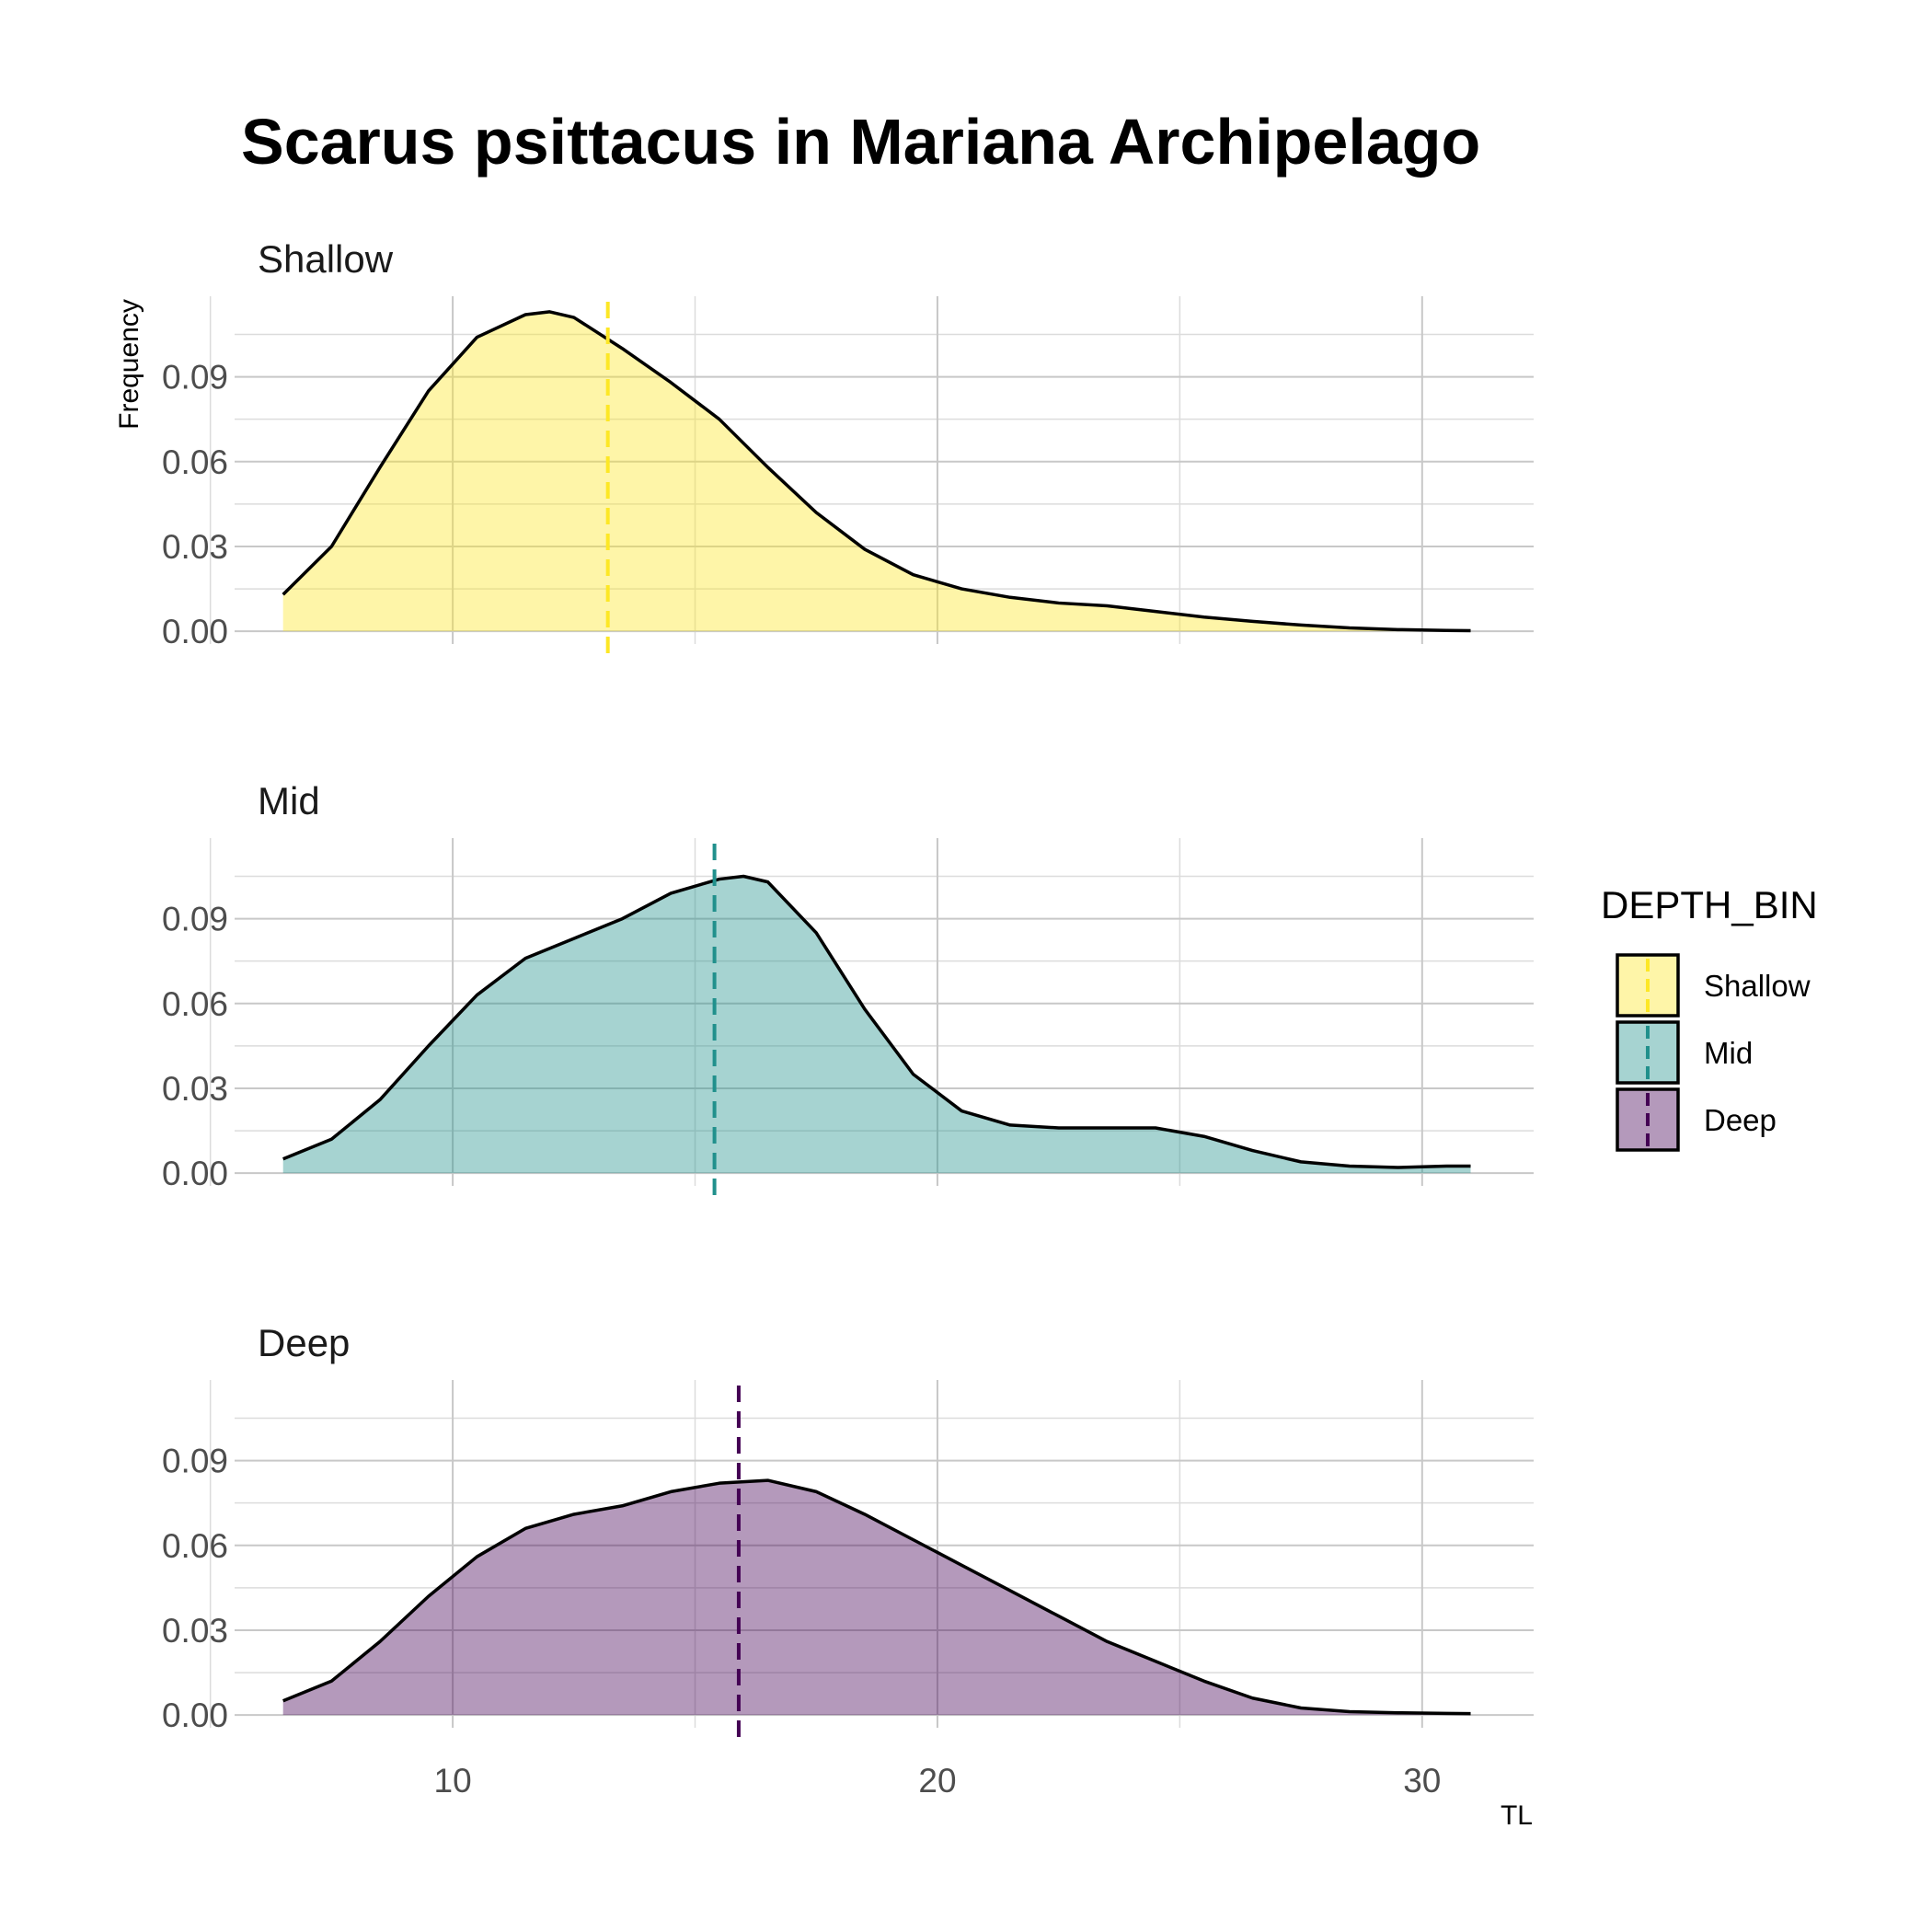  Describe the element at coordinates (1684, 1052) in the screenshot. I see `legend-item-mid: Mid` at that location.